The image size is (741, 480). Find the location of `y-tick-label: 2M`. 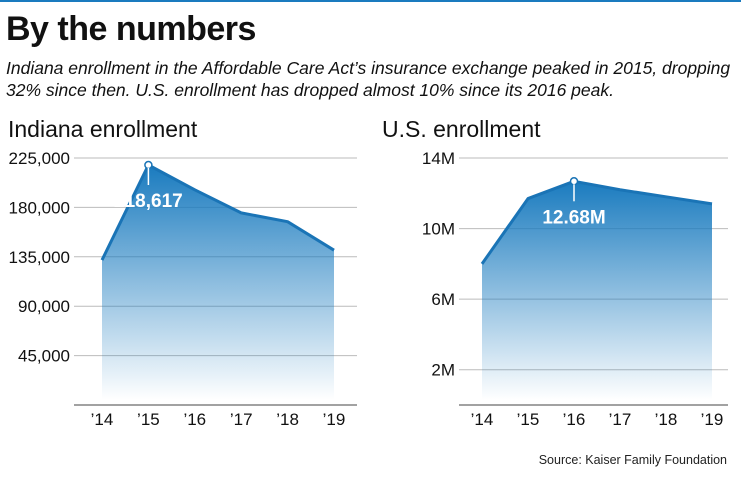

y-tick-label: 2M is located at coordinates (443, 370).